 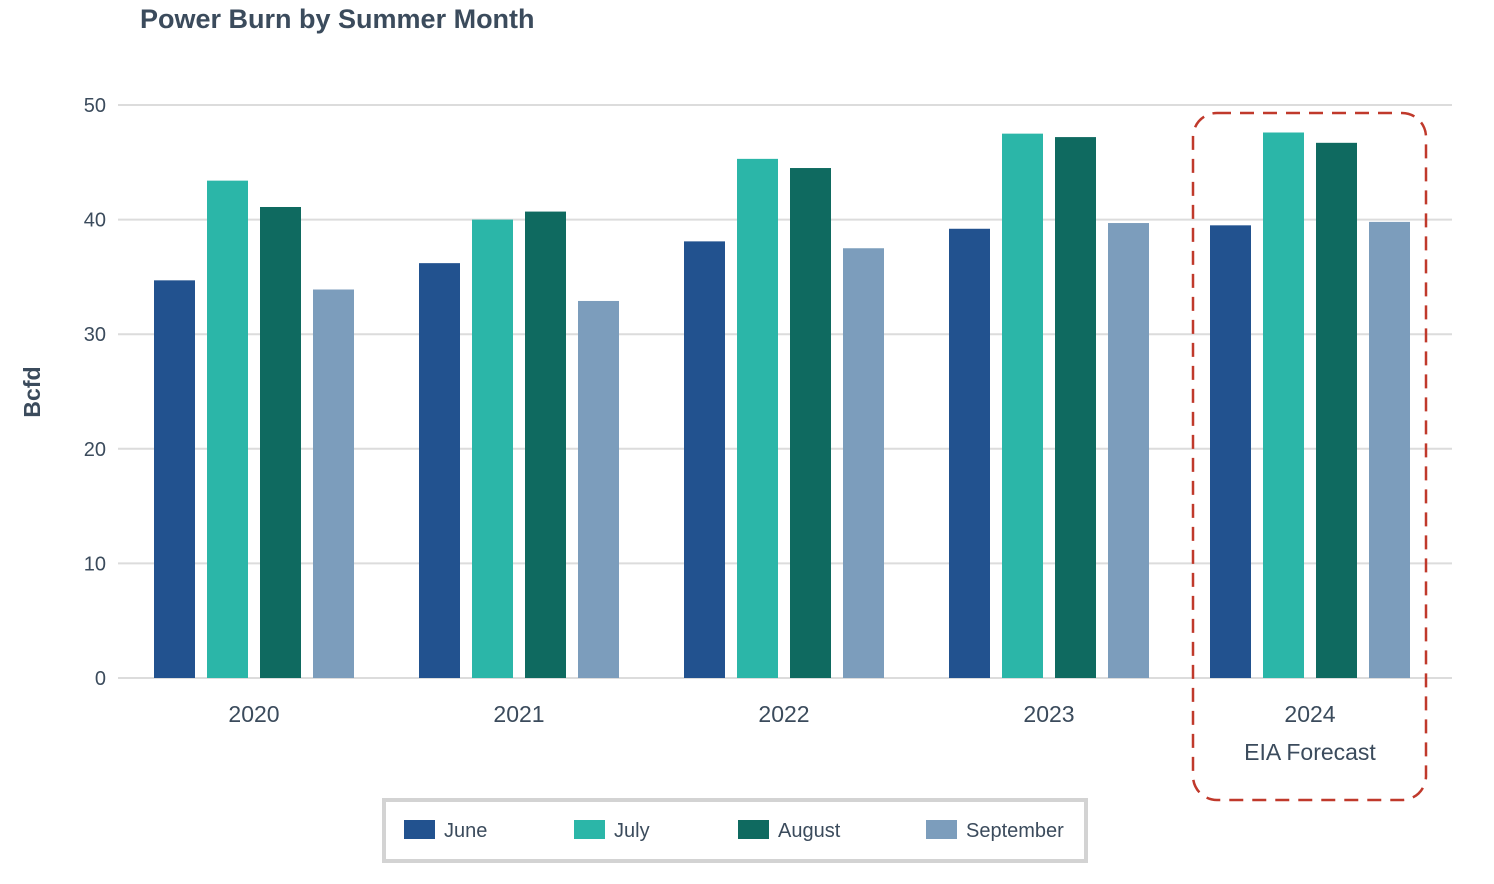 I want to click on bar-september-2021, so click(x=598, y=489).